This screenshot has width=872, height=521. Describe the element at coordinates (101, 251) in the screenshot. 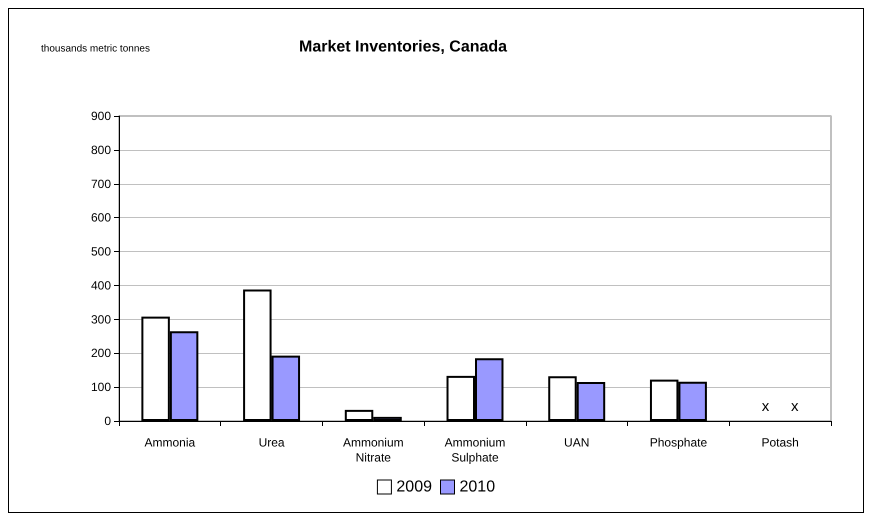

I see `y-tick-label: 500` at that location.